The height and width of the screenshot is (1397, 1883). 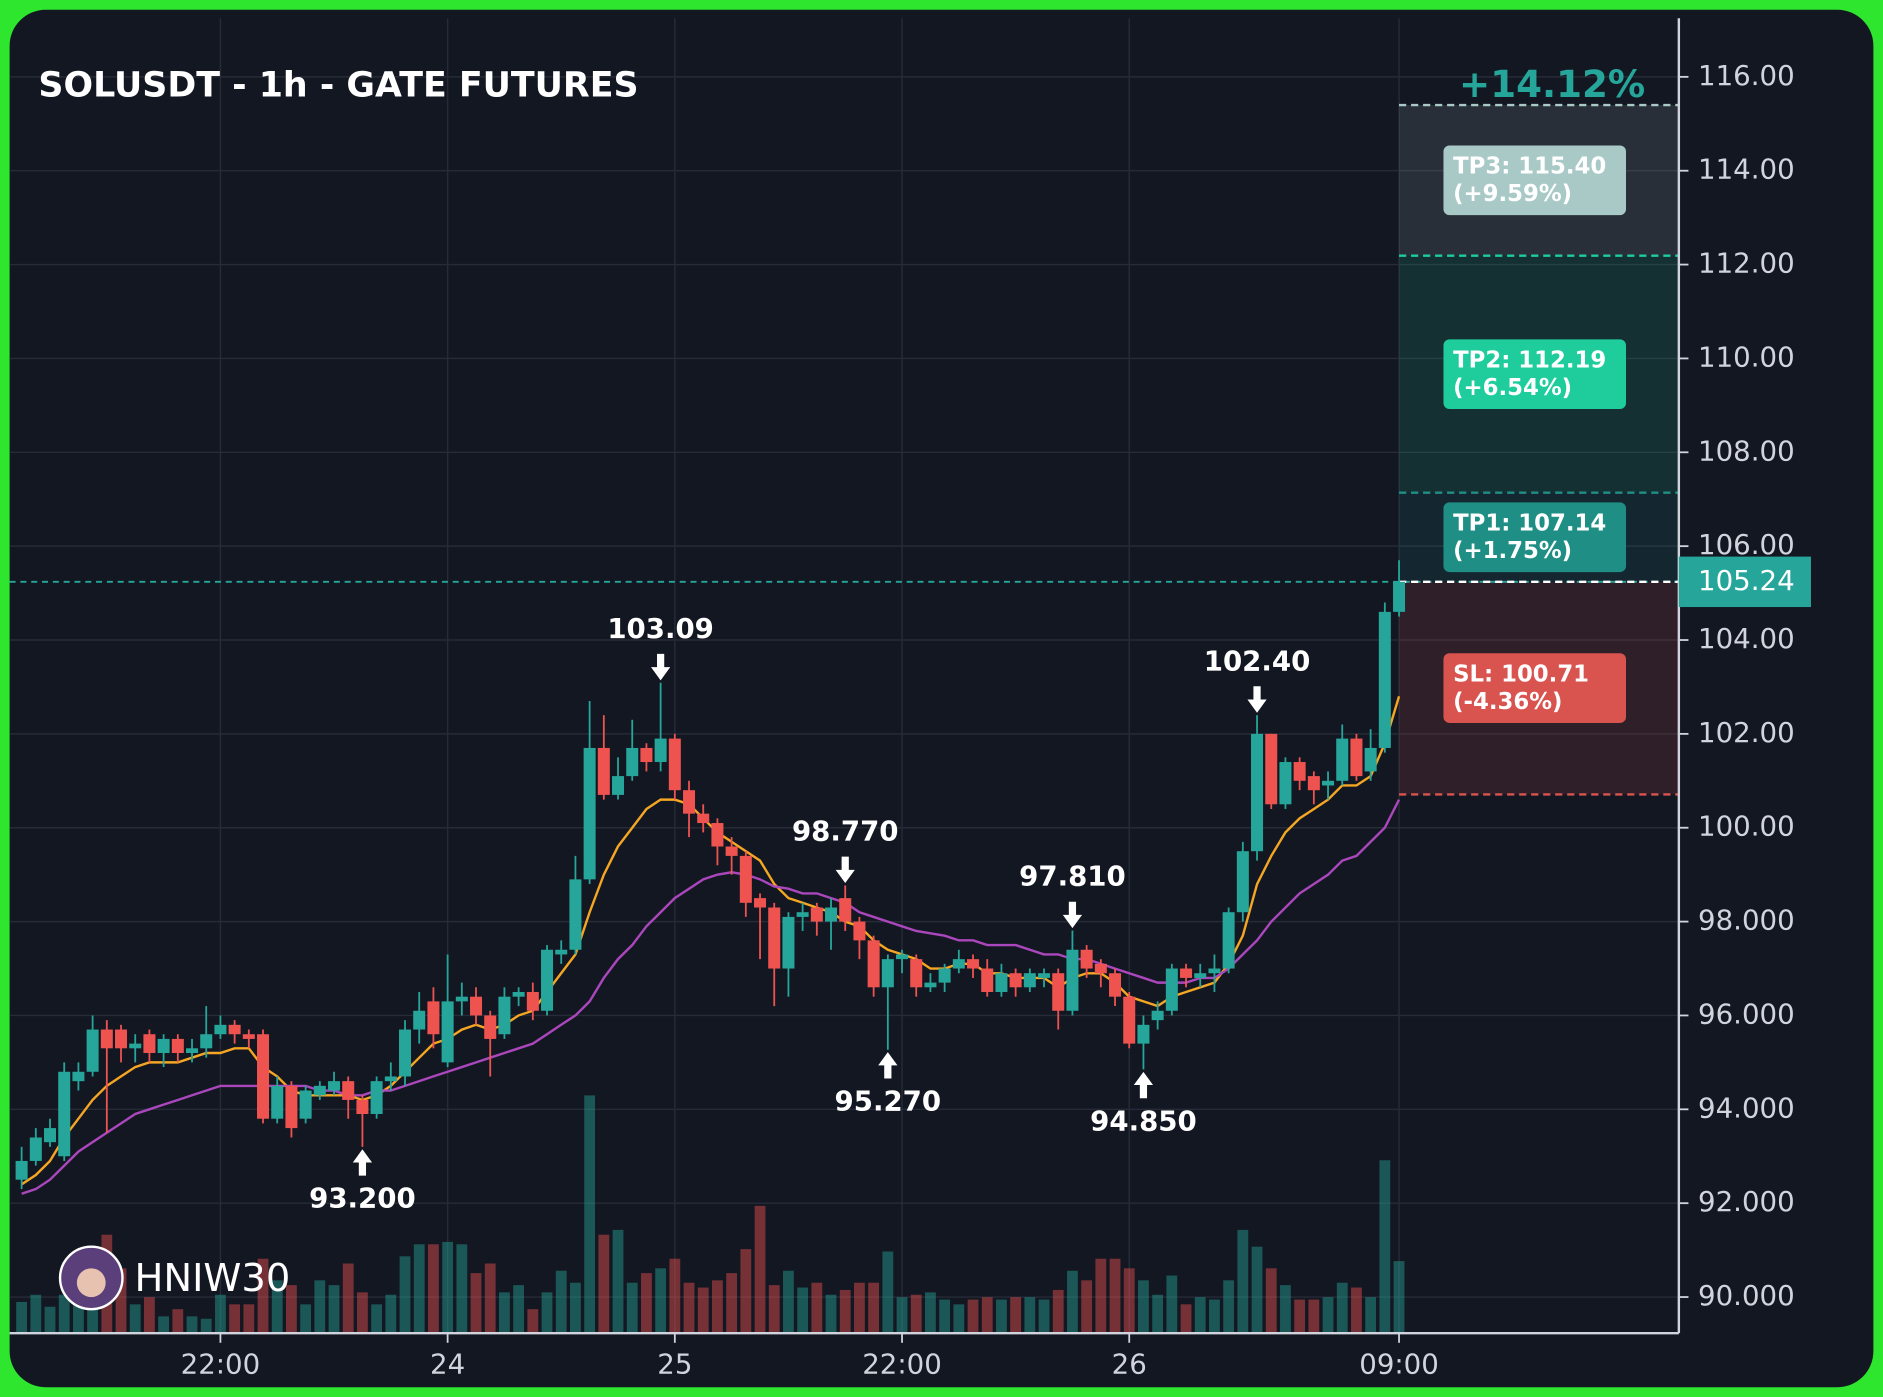 What do you see at coordinates (213, 1278) in the screenshot?
I see `watermark: HNIW30` at bounding box center [213, 1278].